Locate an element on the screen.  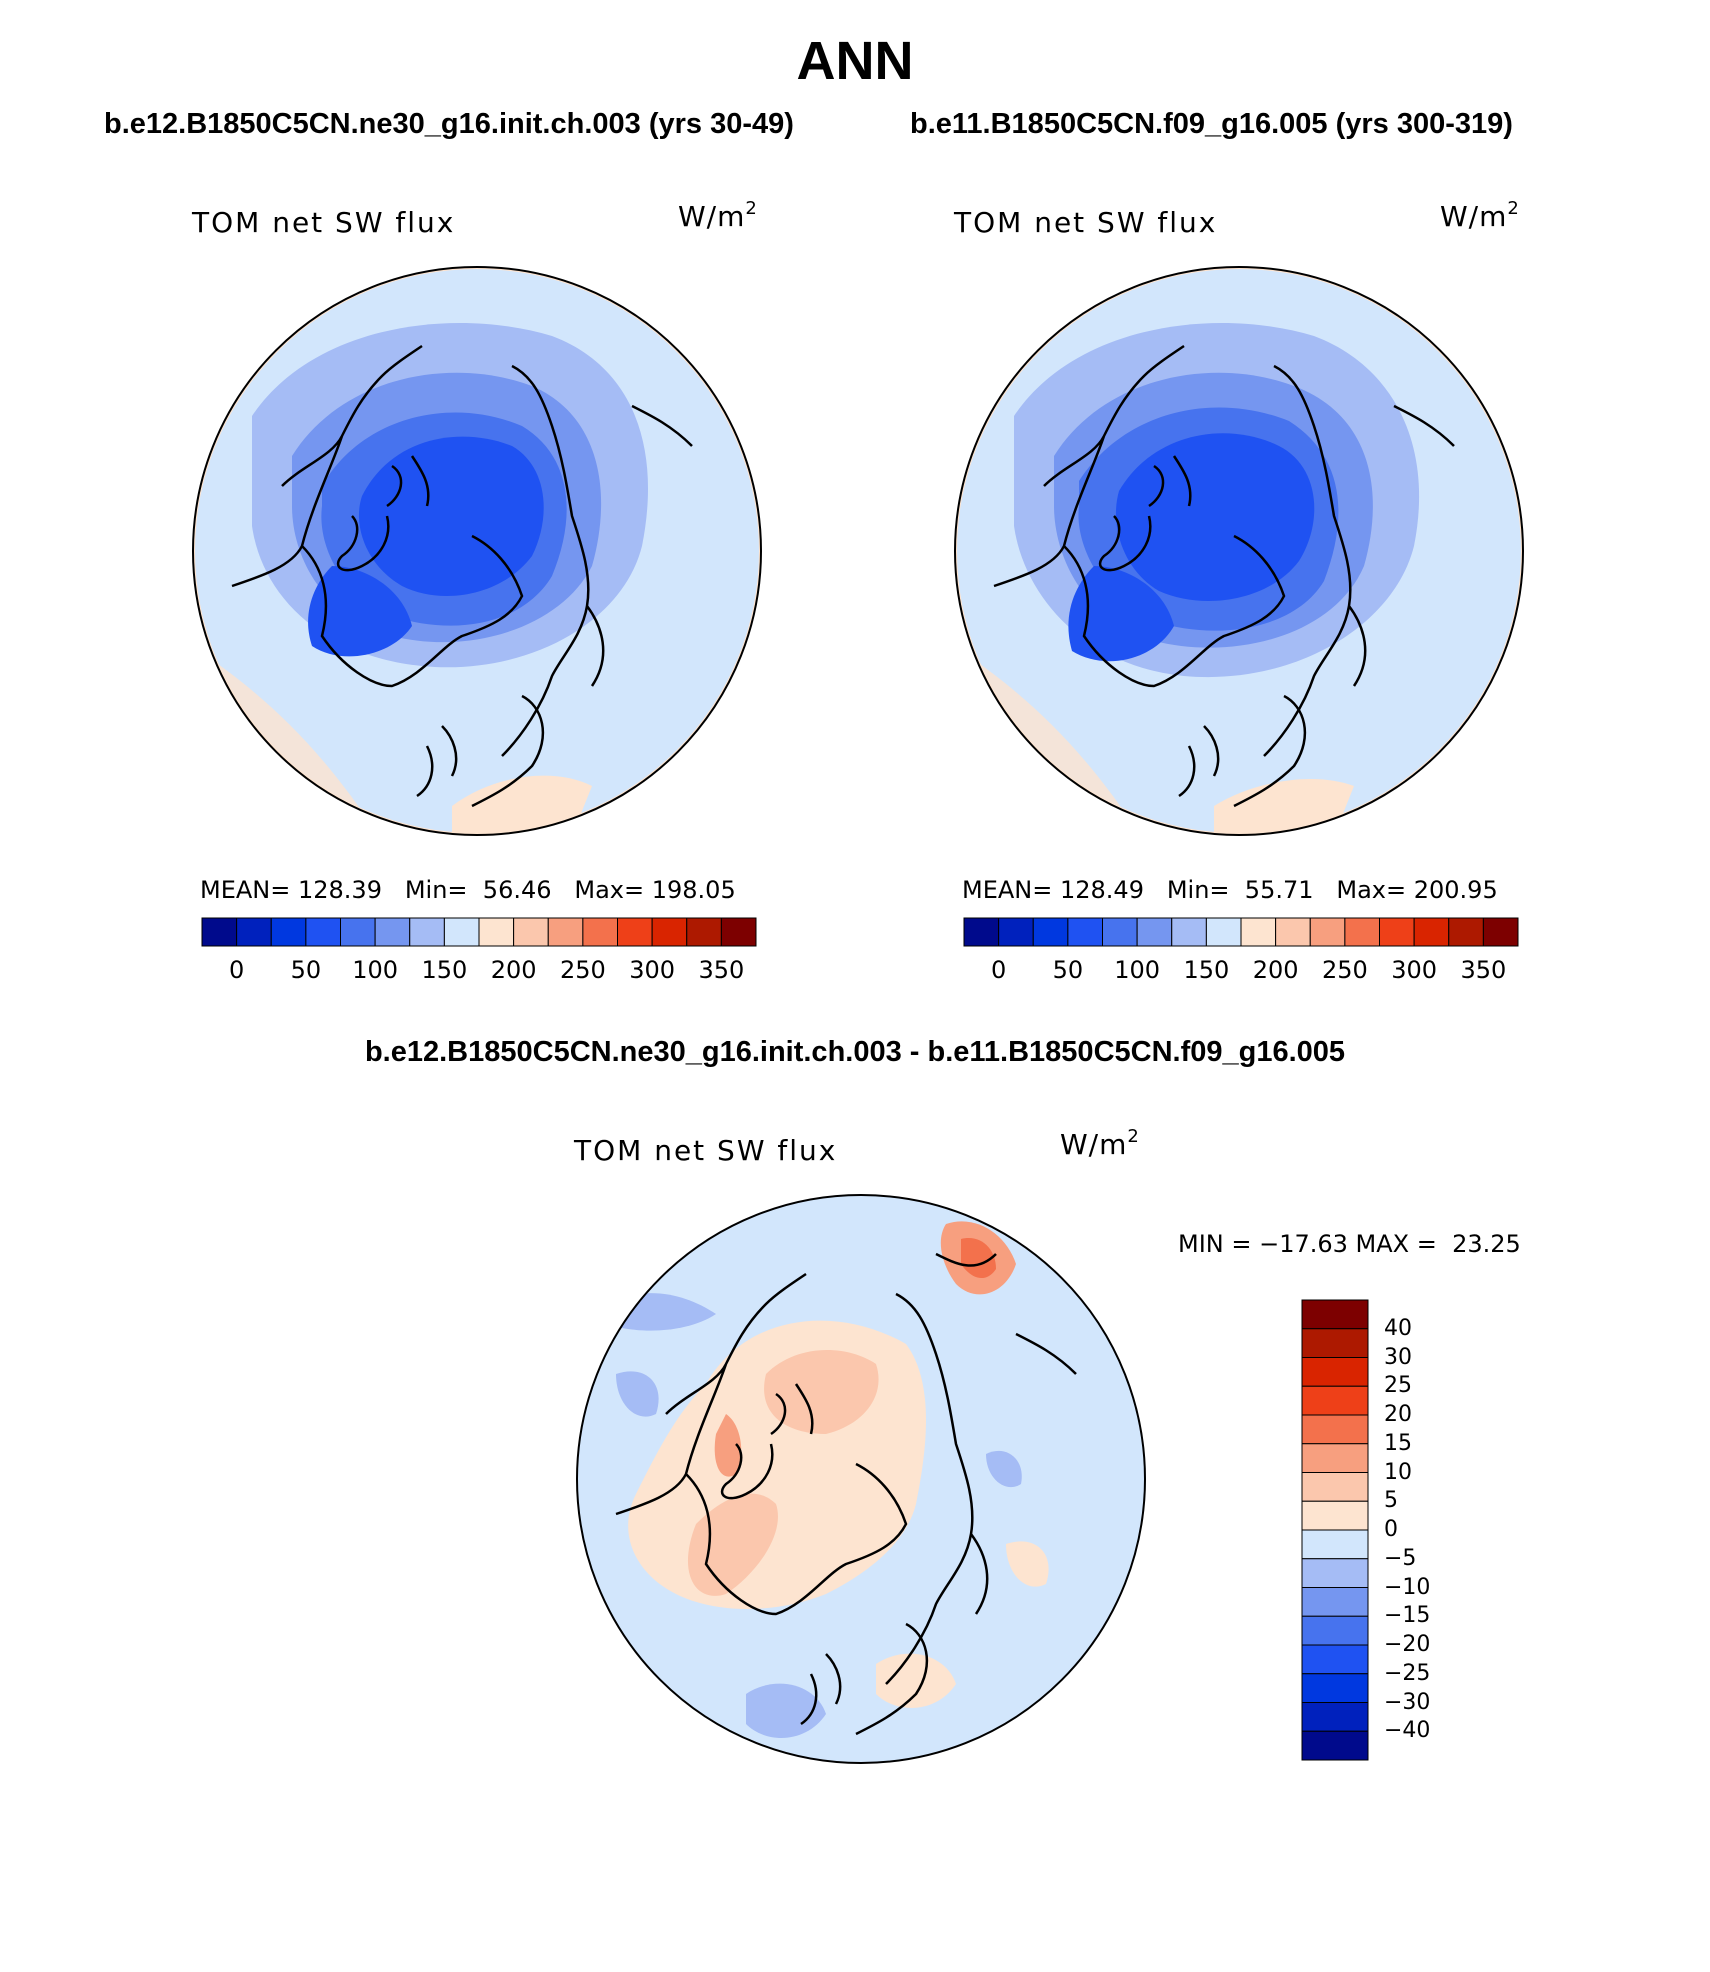
panel1-polar-map is located at coordinates (477, 551).